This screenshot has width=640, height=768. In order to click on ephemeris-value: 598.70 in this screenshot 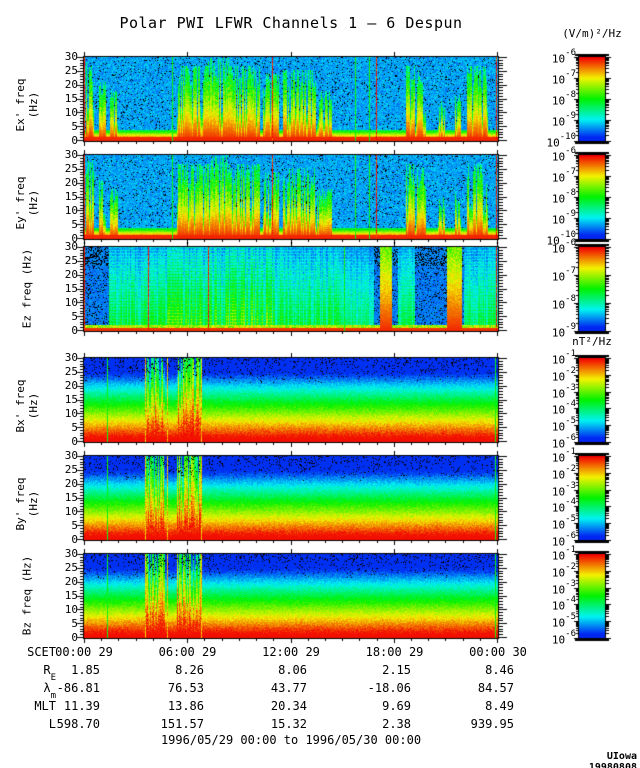, I will do `click(78, 724)`.